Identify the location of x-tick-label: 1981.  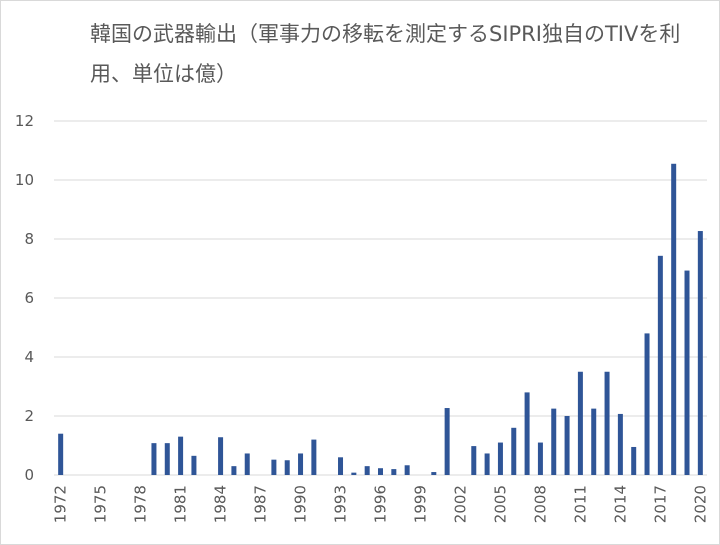
(181, 504).